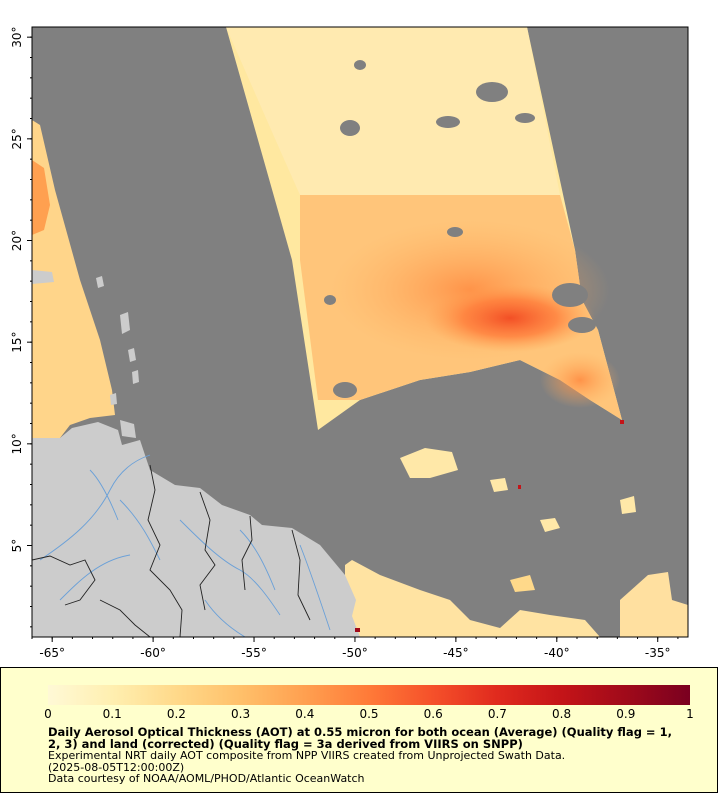 This screenshot has width=720, height=800. I want to click on dust-plume-tail, so click(580, 380).